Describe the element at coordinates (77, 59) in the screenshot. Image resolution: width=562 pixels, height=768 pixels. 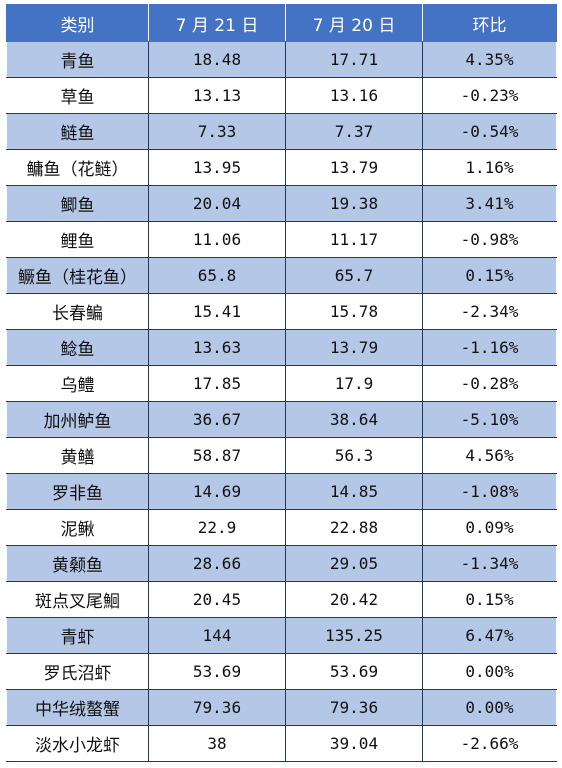
I see `cell-category: 青鱼` at that location.